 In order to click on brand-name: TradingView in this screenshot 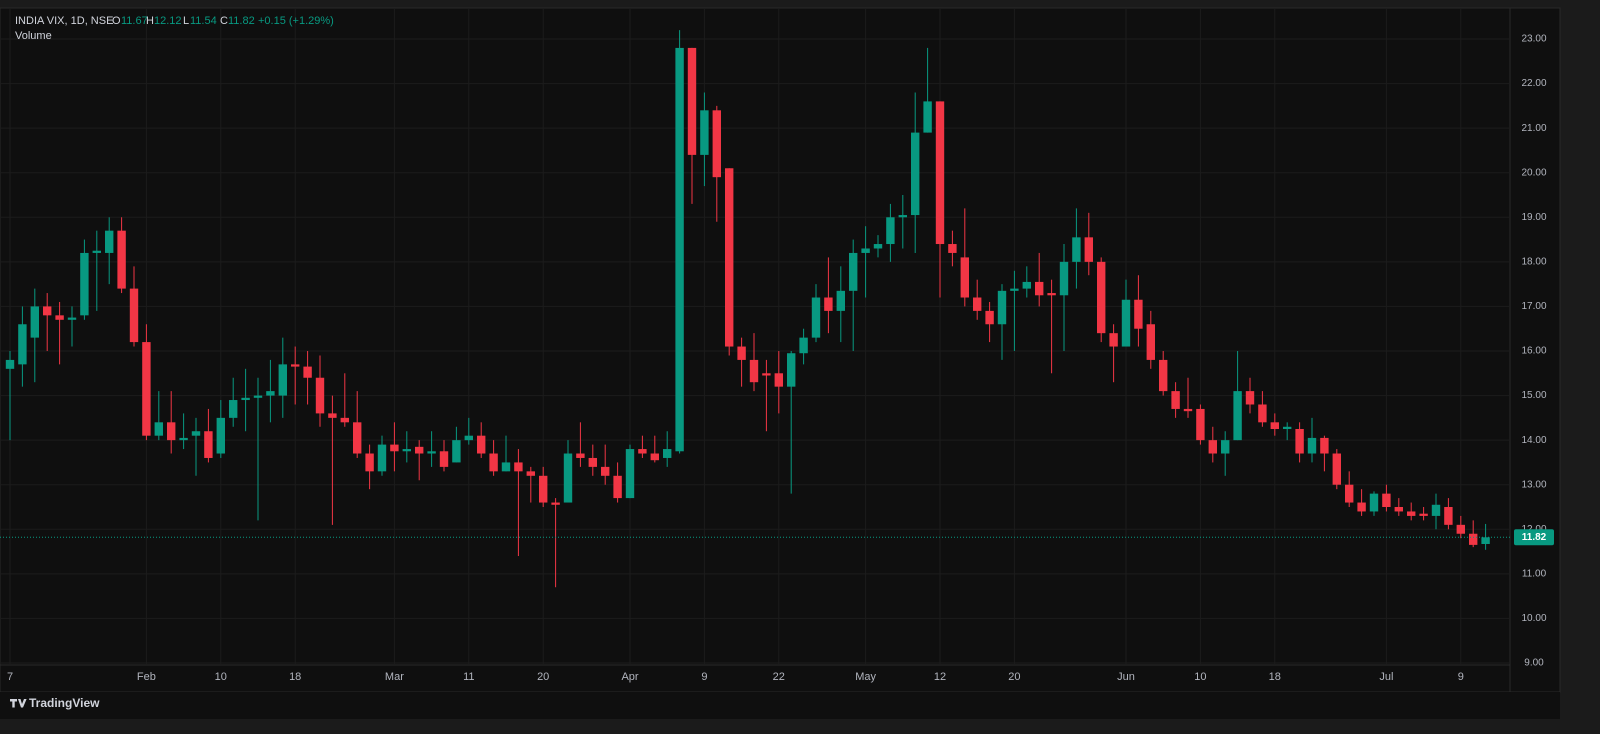, I will do `click(64, 703)`.